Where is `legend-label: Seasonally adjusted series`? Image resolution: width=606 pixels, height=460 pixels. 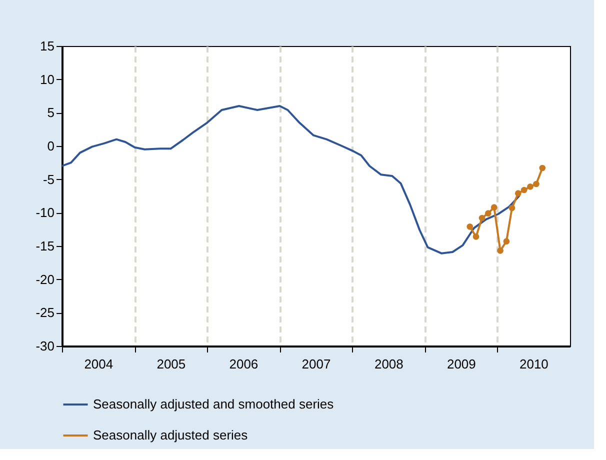 legend-label: Seasonally adjusted series is located at coordinates (170, 435).